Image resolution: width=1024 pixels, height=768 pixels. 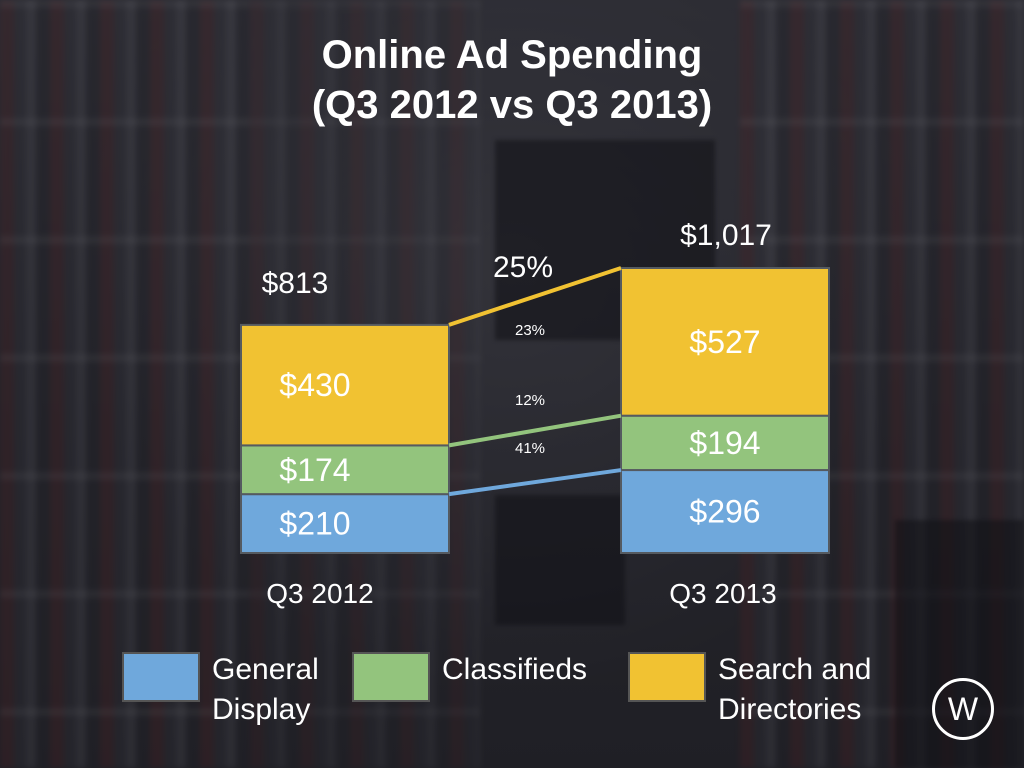 What do you see at coordinates (667, 677) in the screenshot?
I see `legend-swatch-search-and-directories` at bounding box center [667, 677].